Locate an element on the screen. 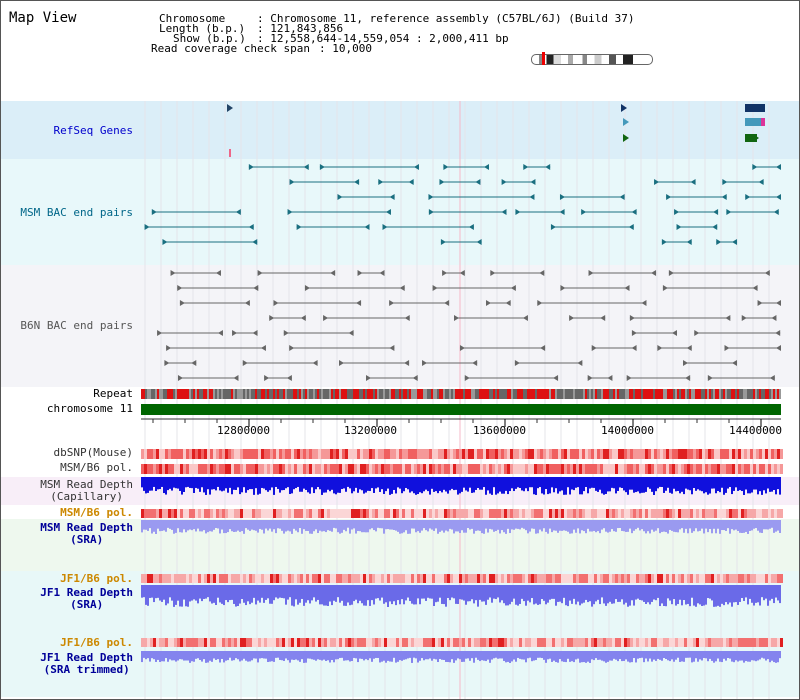  chromosome-ideogram is located at coordinates (592, 59).